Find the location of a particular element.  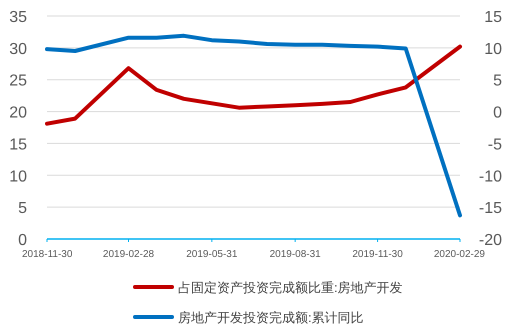

y-tick-label: 20 is located at coordinates (18, 113).